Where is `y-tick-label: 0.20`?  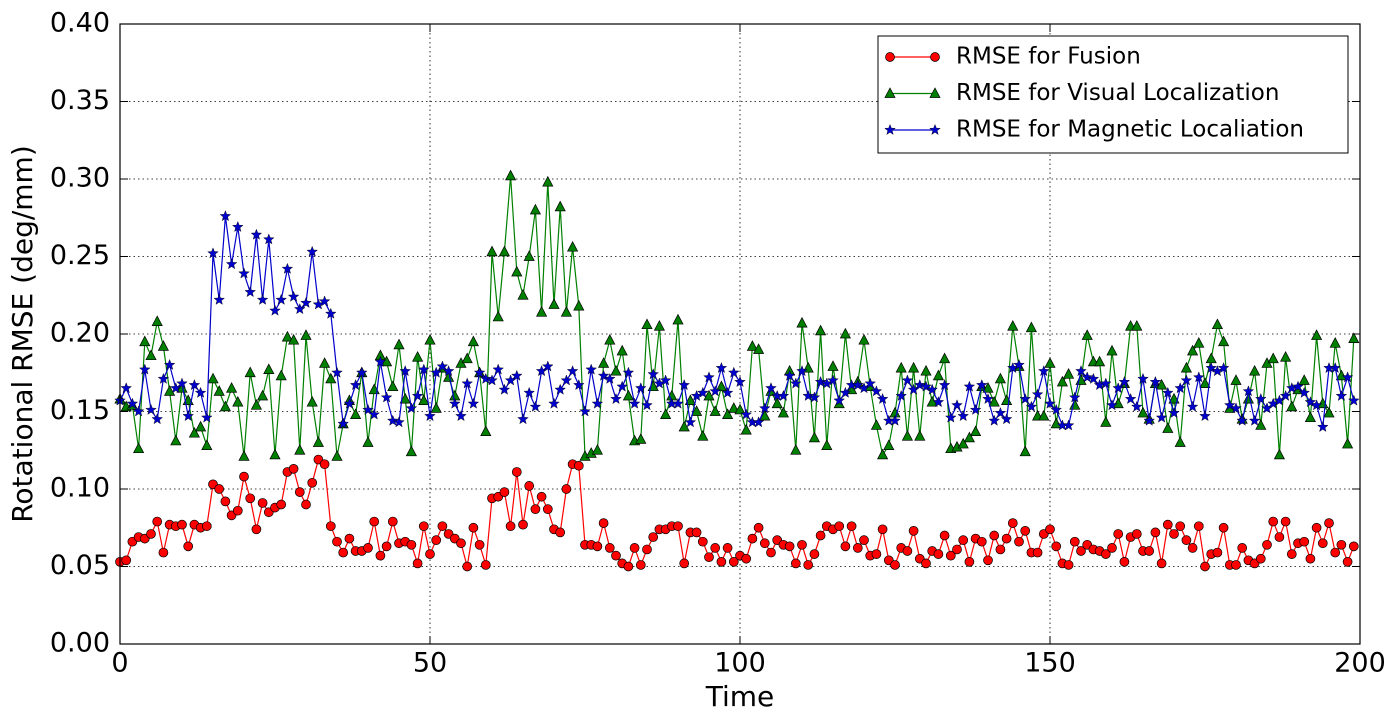 y-tick-label: 0.20 is located at coordinates (80, 333).